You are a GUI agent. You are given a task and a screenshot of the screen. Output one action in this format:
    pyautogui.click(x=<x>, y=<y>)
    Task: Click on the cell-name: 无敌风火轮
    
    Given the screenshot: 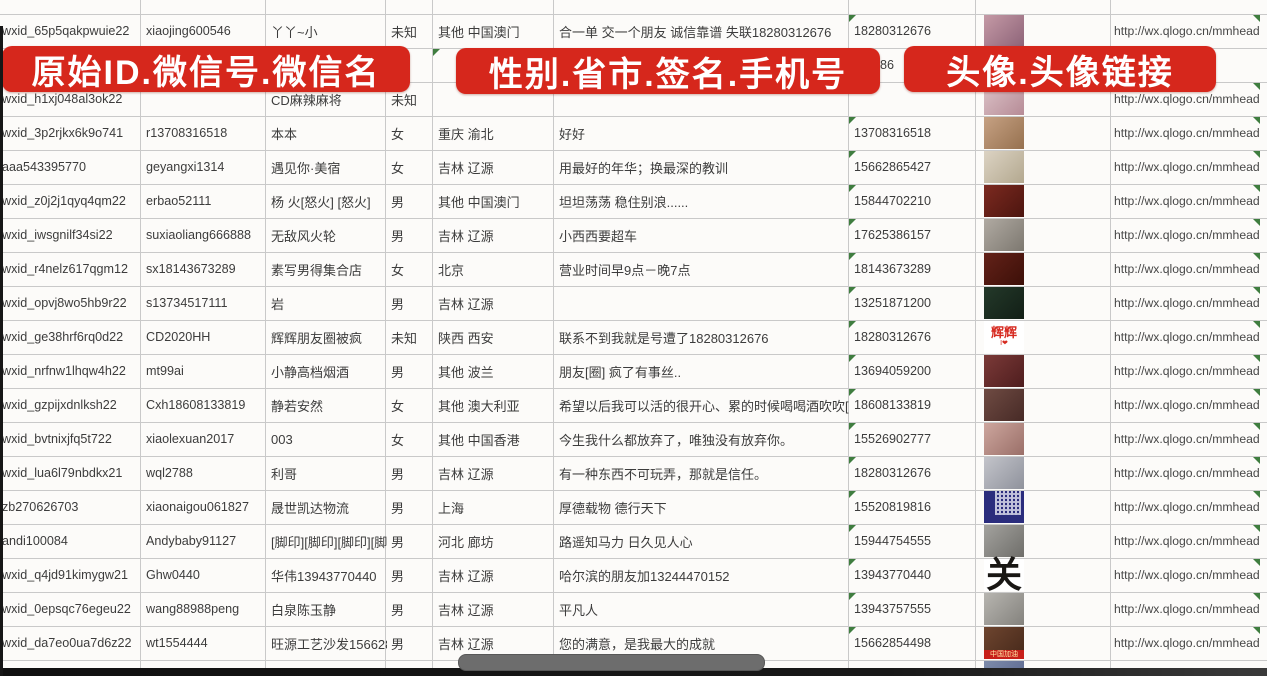 What is the action you would take?
    pyautogui.click(x=304, y=236)
    